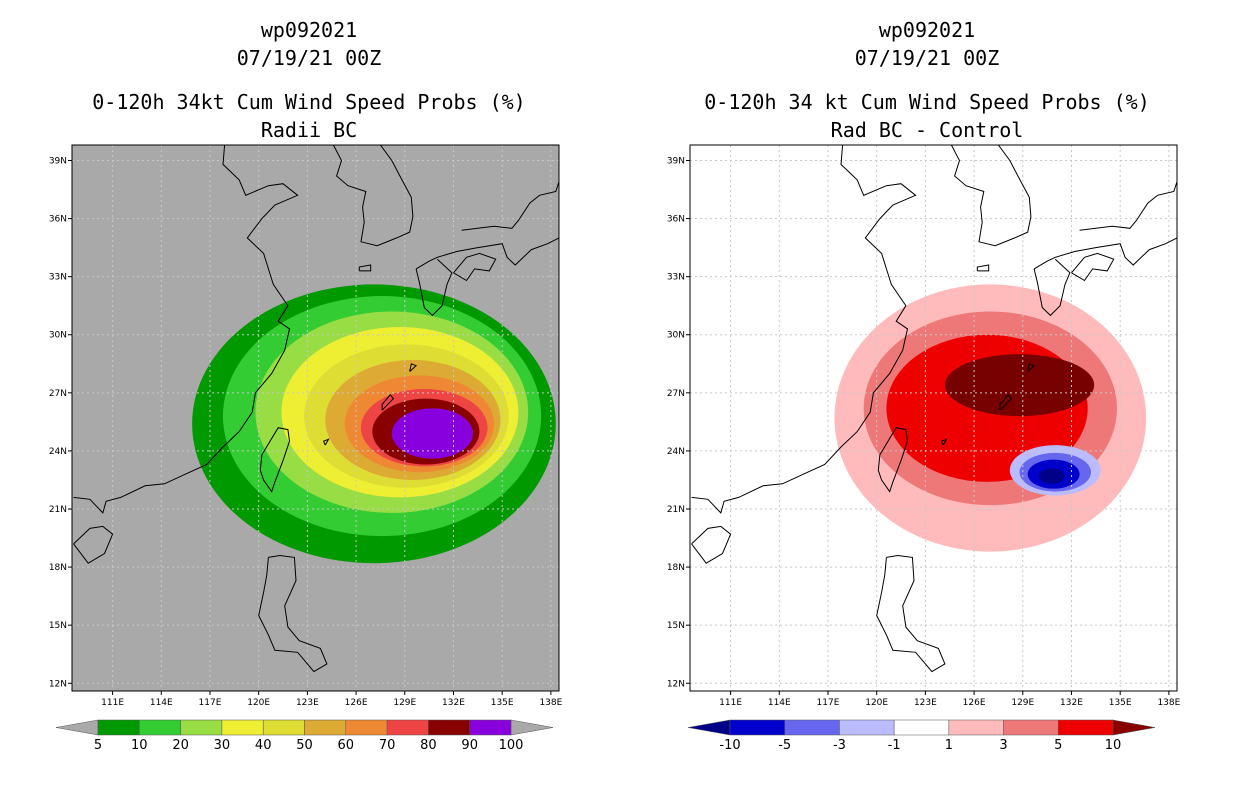 This screenshot has width=1236, height=800. What do you see at coordinates (263, 745) in the screenshot?
I see `colorbar-label: 40` at bounding box center [263, 745].